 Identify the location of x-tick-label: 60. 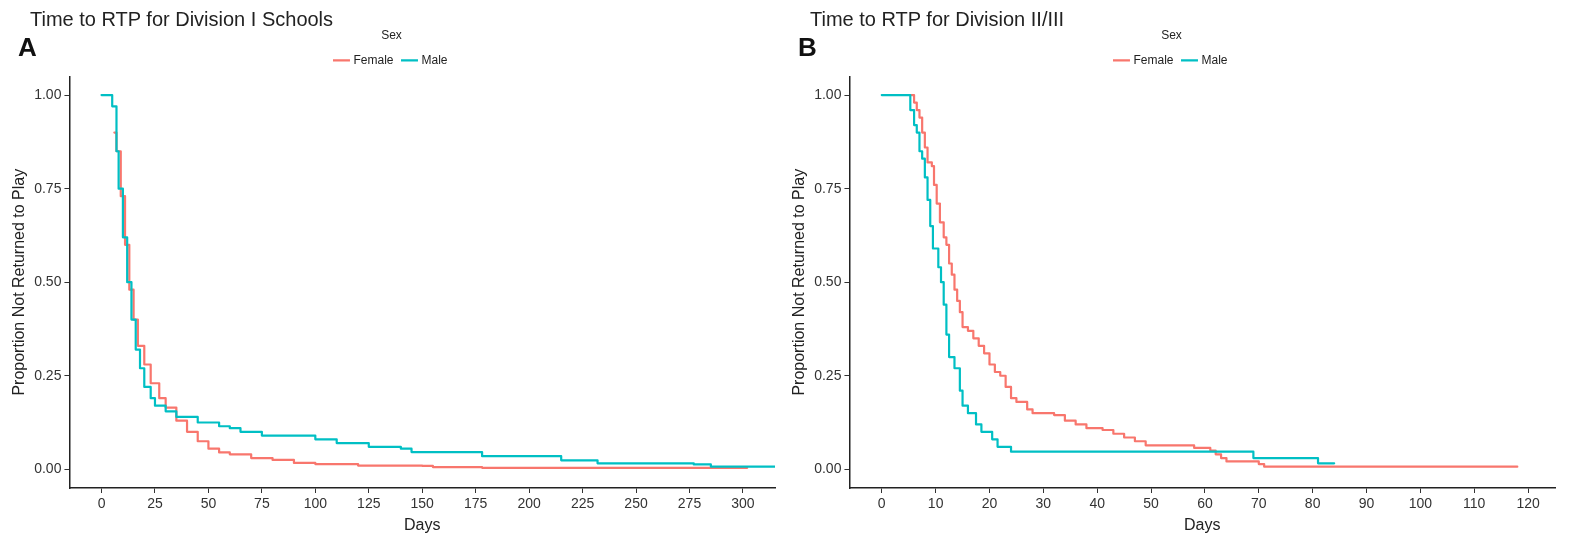
(1205, 503).